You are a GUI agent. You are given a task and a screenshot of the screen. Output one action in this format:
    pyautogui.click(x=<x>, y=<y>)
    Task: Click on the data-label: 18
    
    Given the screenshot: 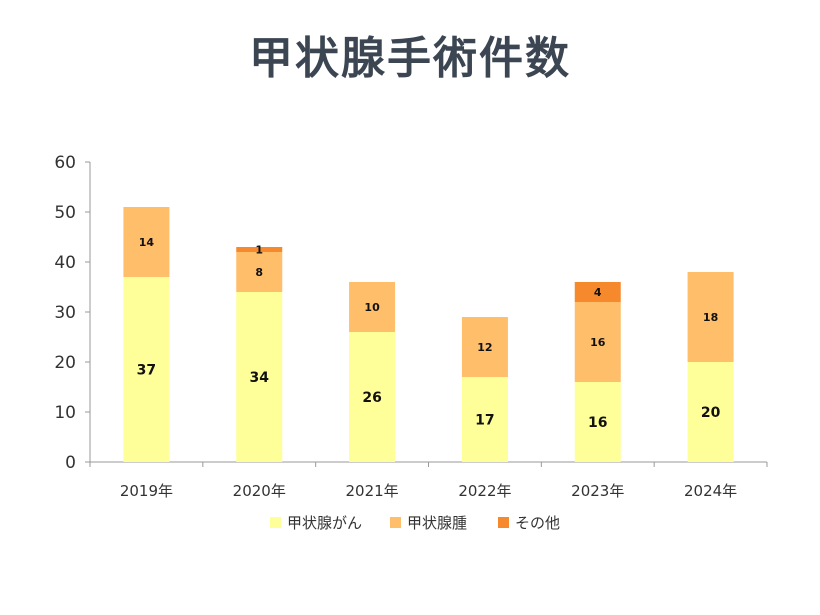 What is the action you would take?
    pyautogui.click(x=710, y=317)
    